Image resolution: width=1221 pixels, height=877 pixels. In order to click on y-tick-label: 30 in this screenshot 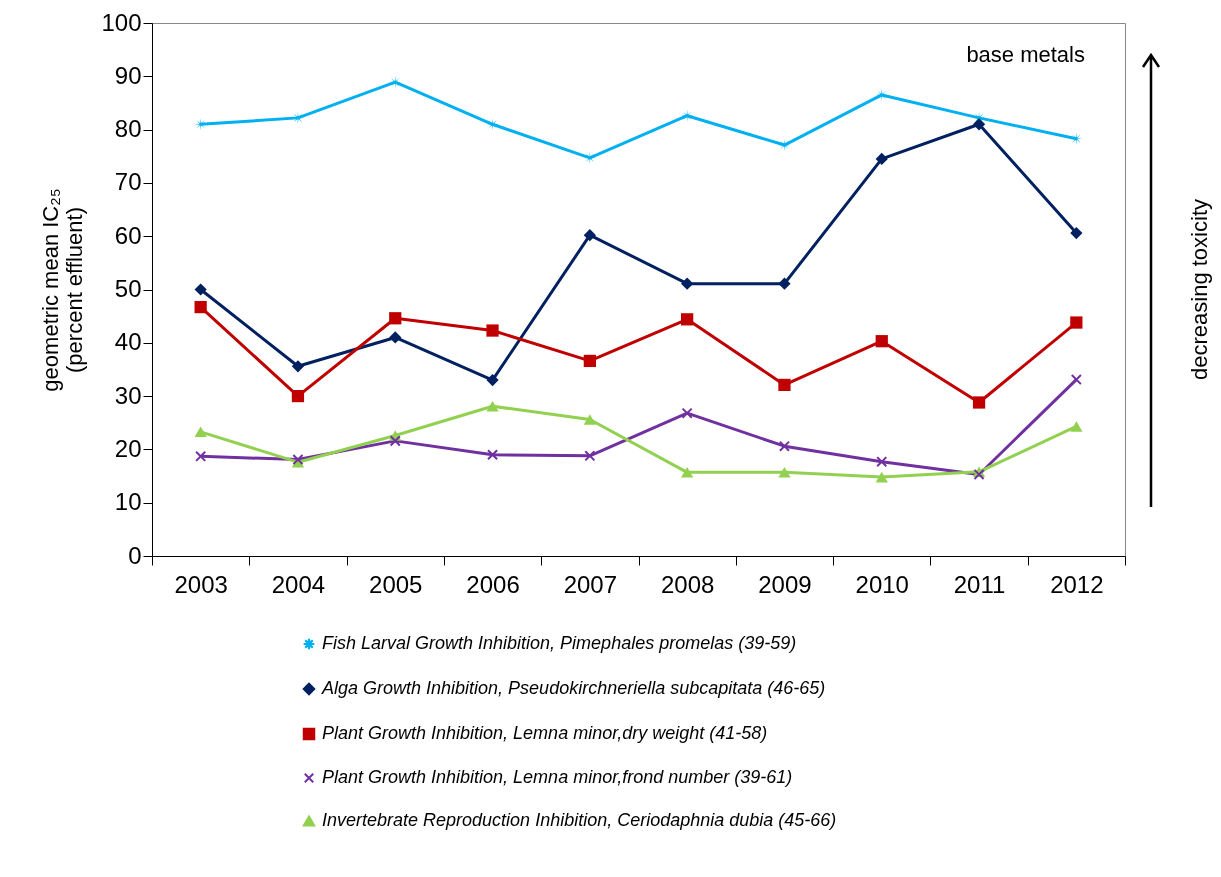, I will do `click(128, 395)`.